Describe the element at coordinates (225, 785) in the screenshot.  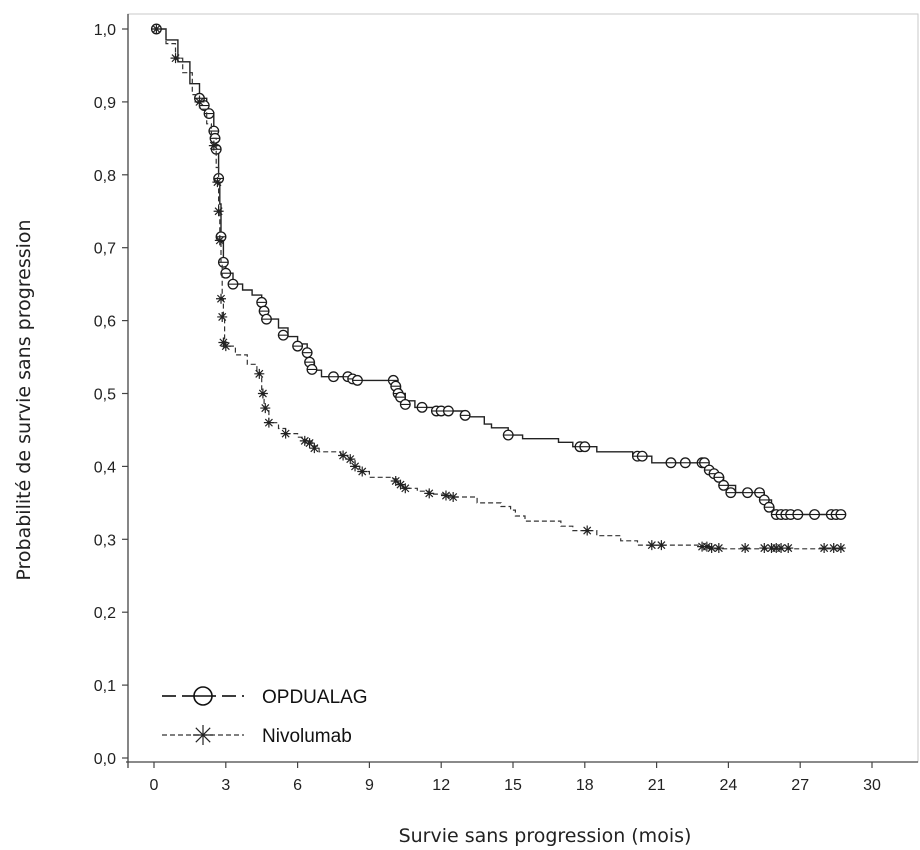
I see `x-tick-label: 3` at that location.